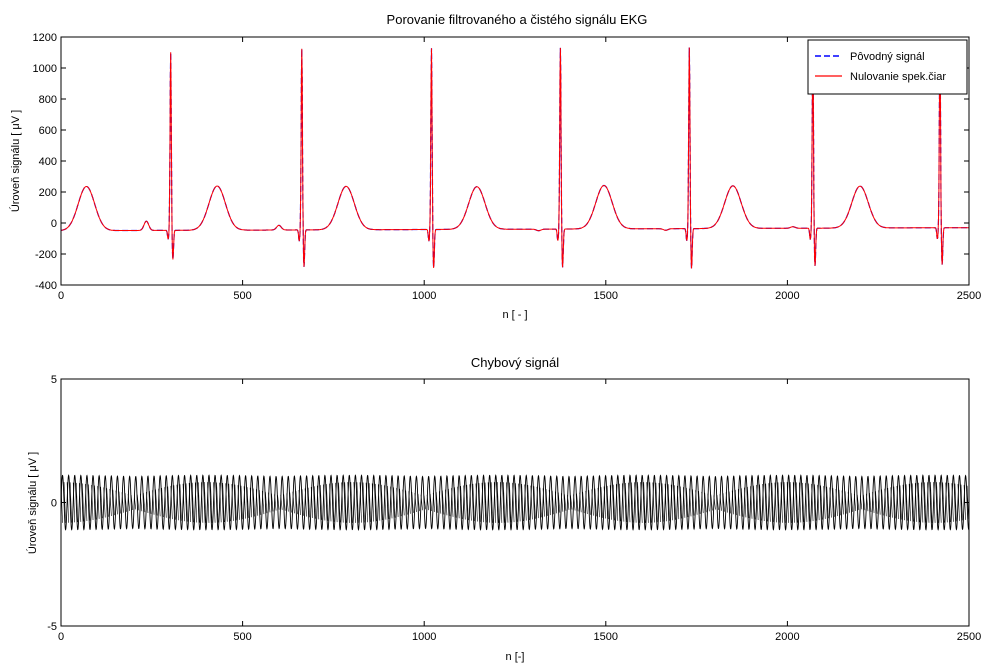 The height and width of the screenshot is (666, 983). What do you see at coordinates (45, 69) in the screenshot?
I see `ecg-y-tick-label: 1000` at bounding box center [45, 69].